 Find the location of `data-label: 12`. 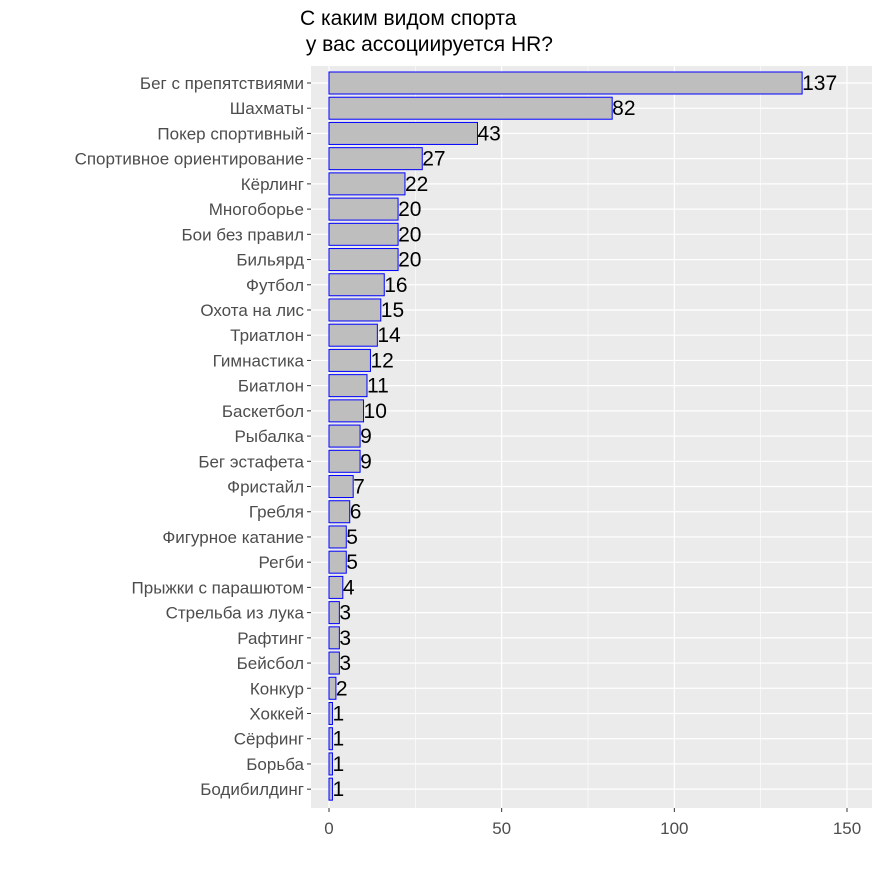

data-label: 12 is located at coordinates (381, 360).